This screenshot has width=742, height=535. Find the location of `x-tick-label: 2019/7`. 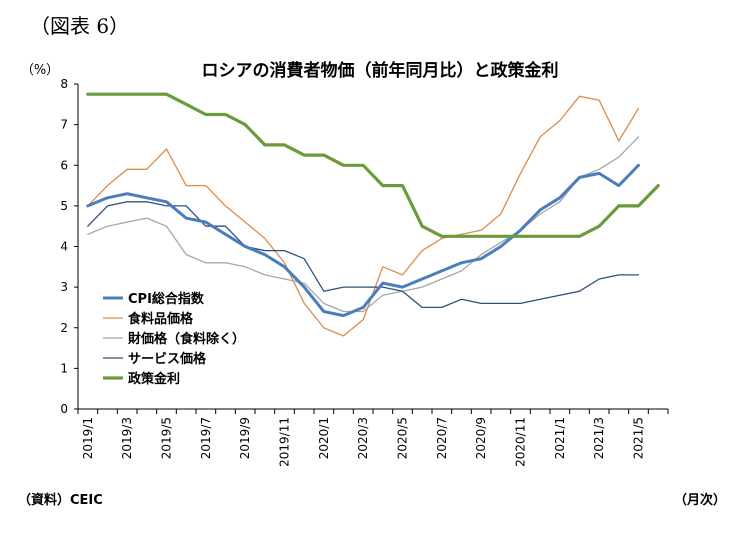

x-tick-label: 2019/7 is located at coordinates (206, 438).